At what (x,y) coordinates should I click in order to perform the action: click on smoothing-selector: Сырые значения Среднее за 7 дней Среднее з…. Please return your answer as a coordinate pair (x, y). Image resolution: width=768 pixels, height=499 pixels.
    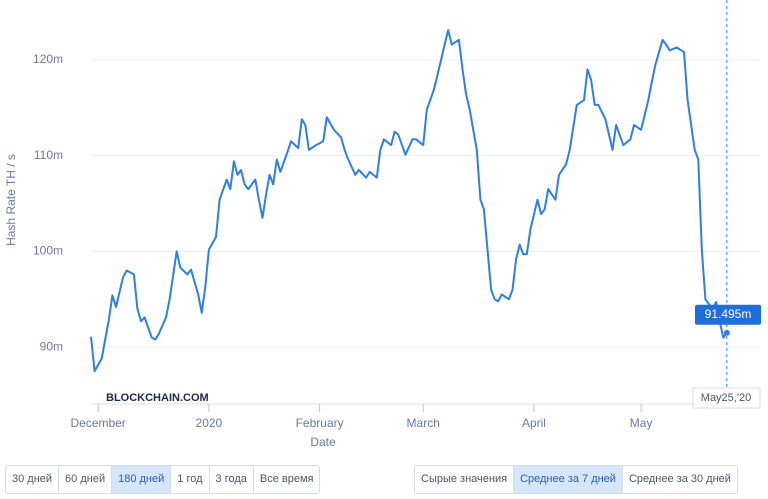
    Looking at the image, I should click on (576, 479).